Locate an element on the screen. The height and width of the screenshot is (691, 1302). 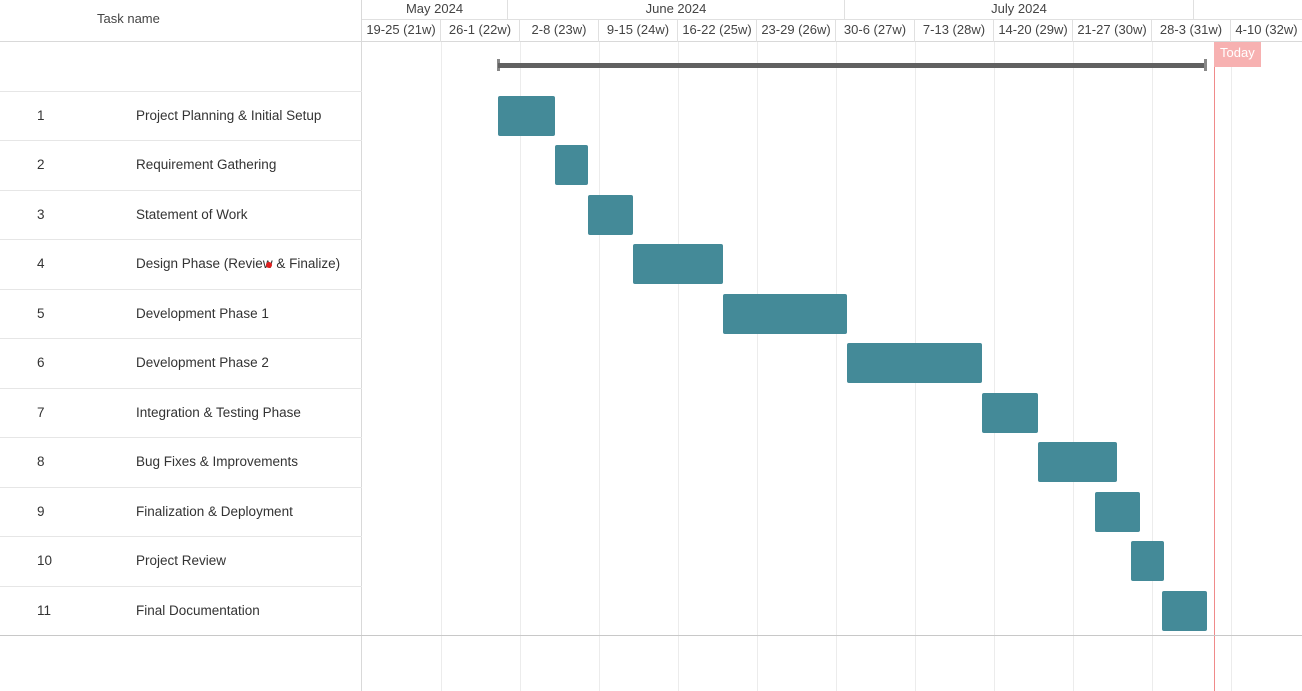
task-row: 2 Requirement Gathering is located at coordinates (181, 166).